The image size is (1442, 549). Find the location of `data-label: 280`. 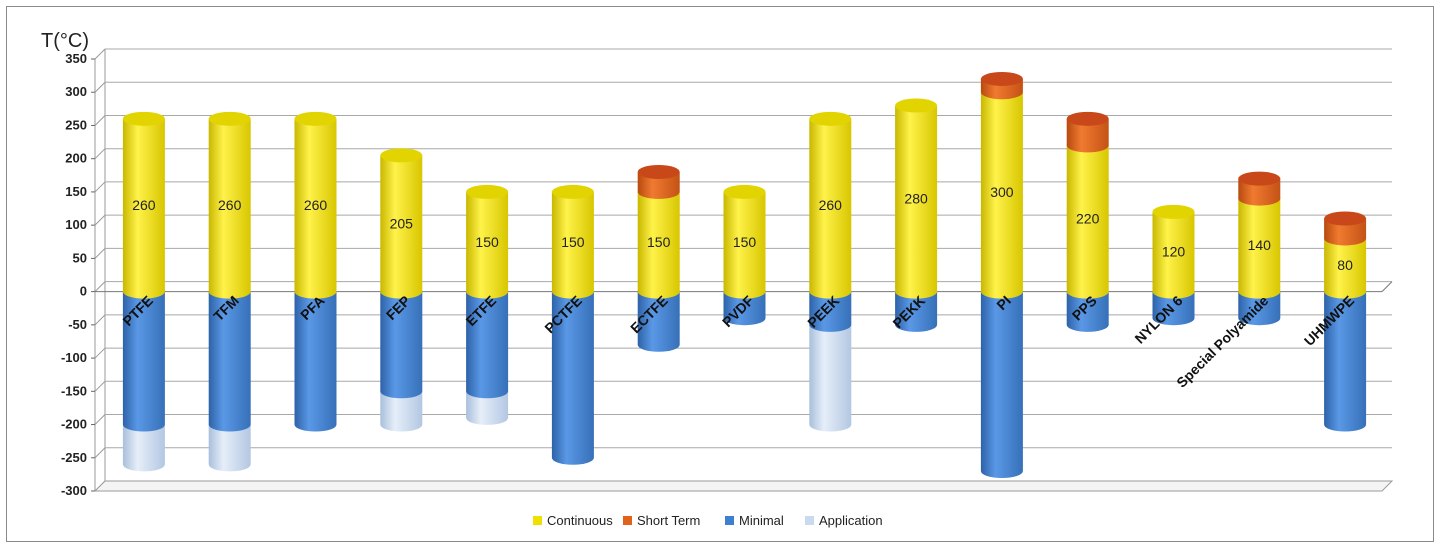

data-label: 280 is located at coordinates (916, 199).